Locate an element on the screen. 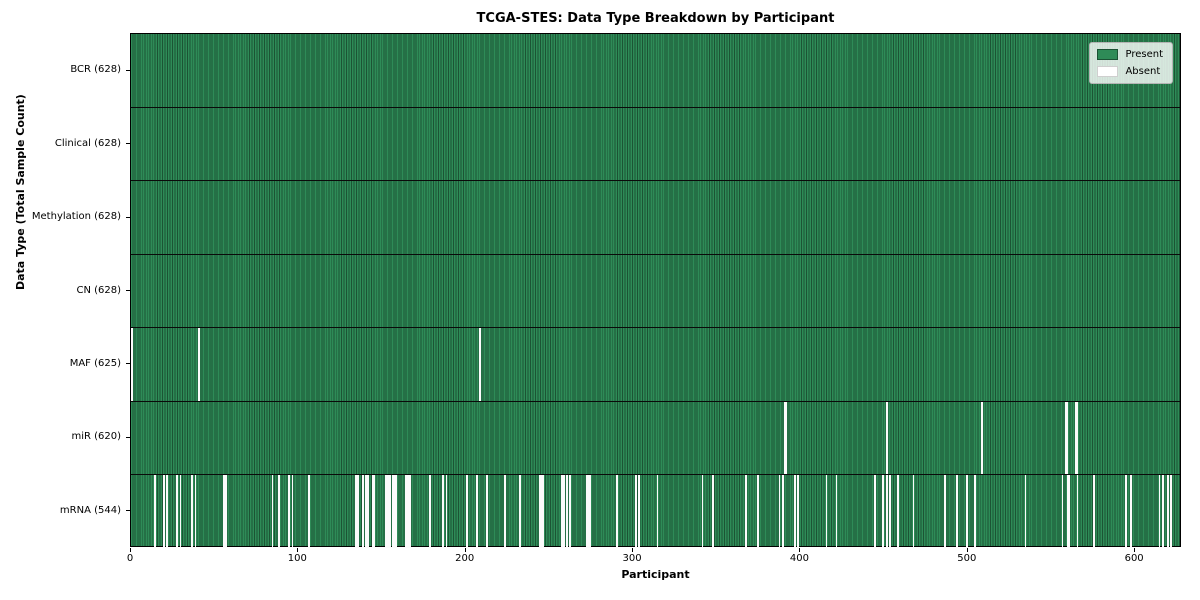 The height and width of the screenshot is (600, 1200). ytick-label-miR: miR (620) is located at coordinates (96, 437).